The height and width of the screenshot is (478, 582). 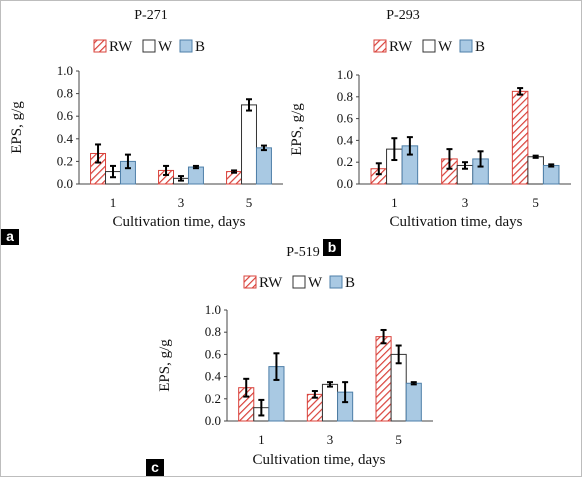 I want to click on chart-title: P-271, so click(x=150, y=15).